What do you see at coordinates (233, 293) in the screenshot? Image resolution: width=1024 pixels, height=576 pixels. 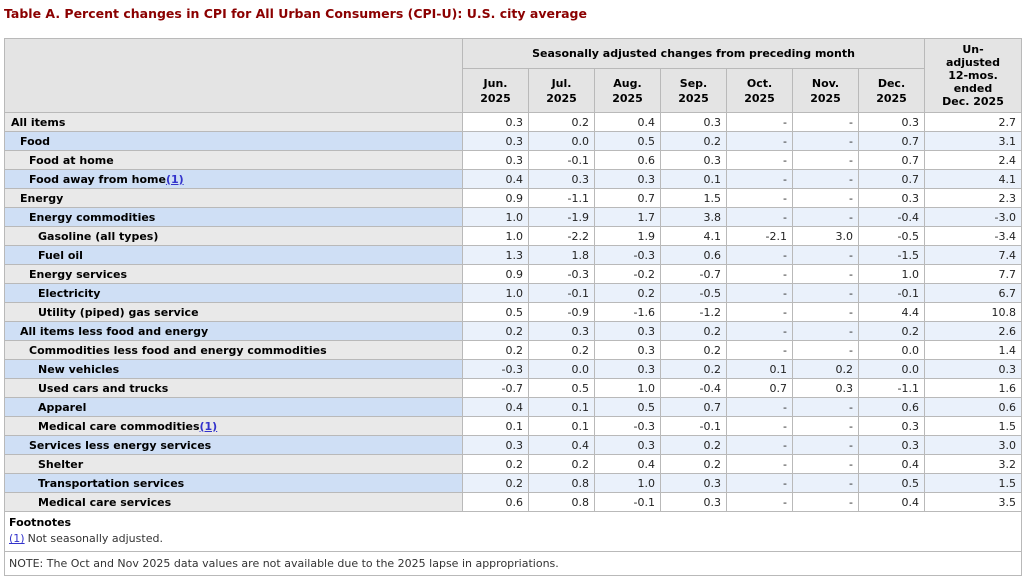 I see `row-label-electricity: Electricity` at bounding box center [233, 293].